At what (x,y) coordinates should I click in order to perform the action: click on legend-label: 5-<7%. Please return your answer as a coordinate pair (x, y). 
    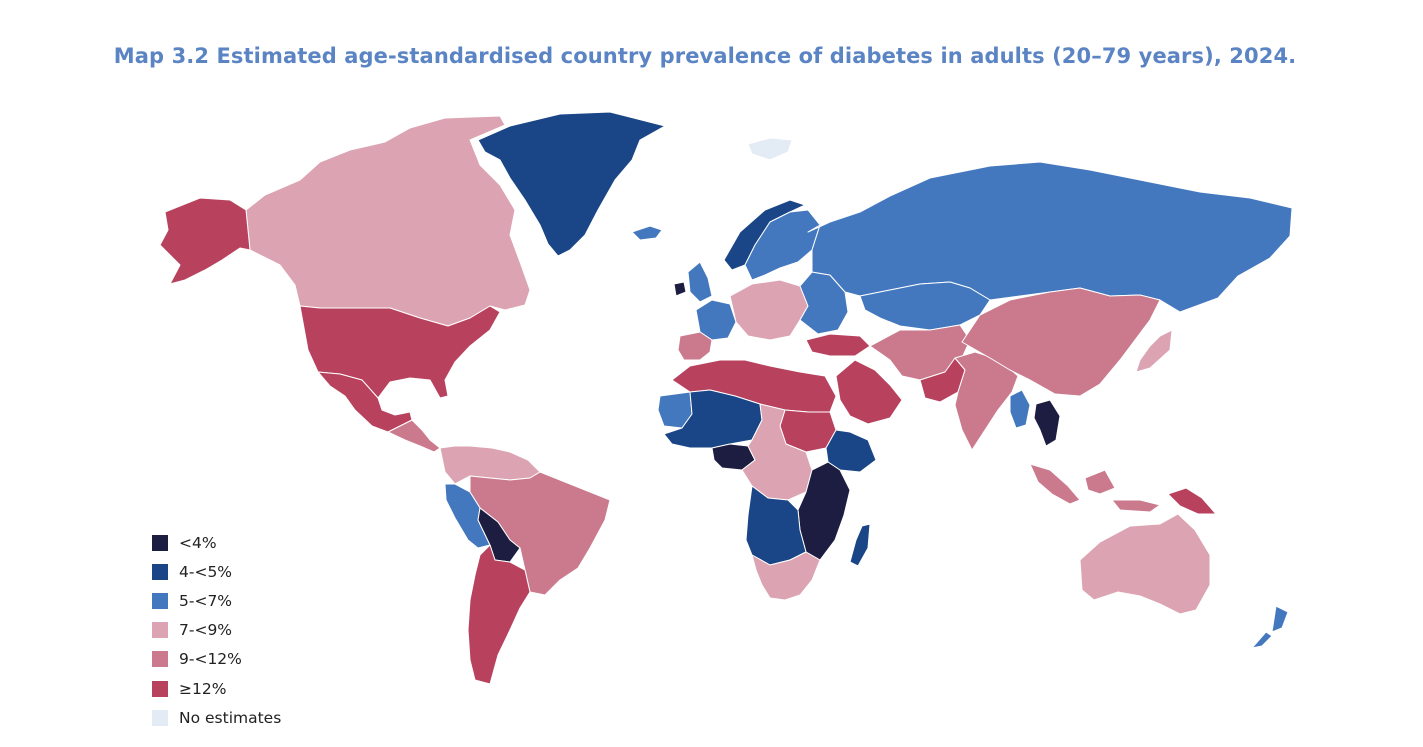
    Looking at the image, I should click on (206, 600).